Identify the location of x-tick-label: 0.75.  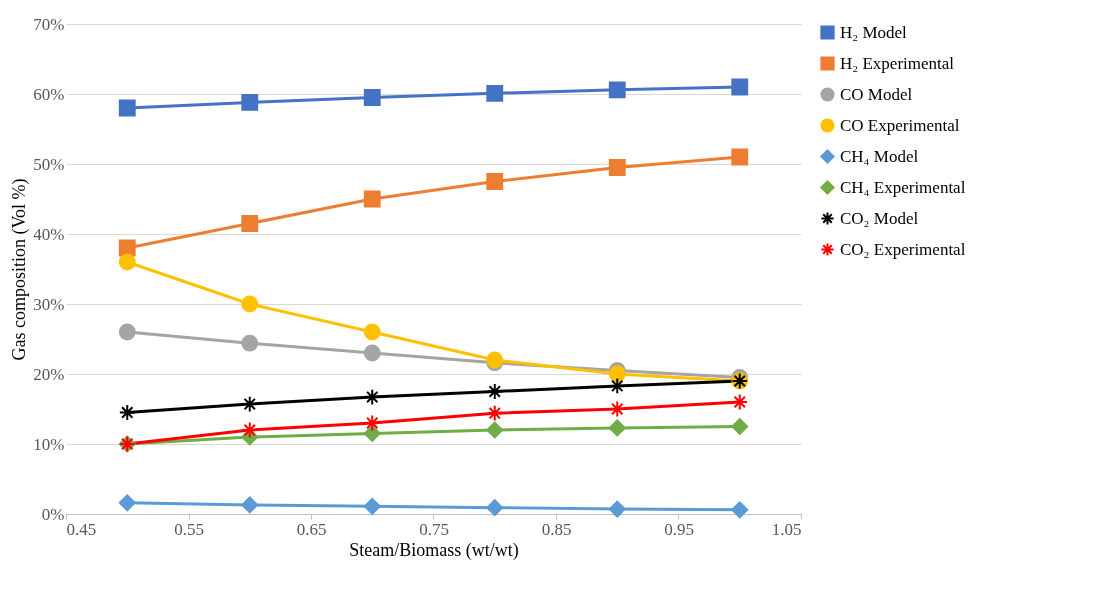
(434, 529).